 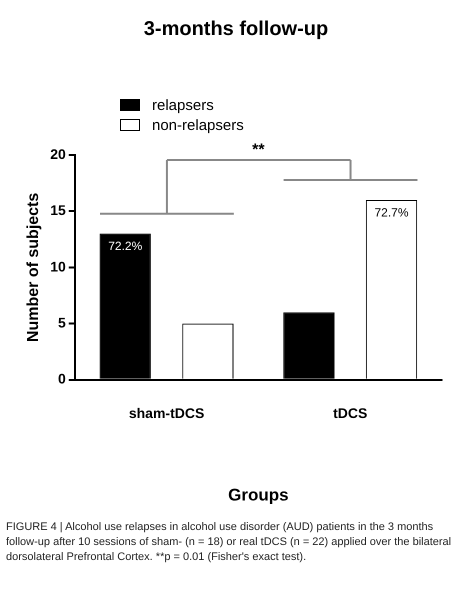 What do you see at coordinates (259, 149) in the screenshot?
I see `annotation: **` at bounding box center [259, 149].